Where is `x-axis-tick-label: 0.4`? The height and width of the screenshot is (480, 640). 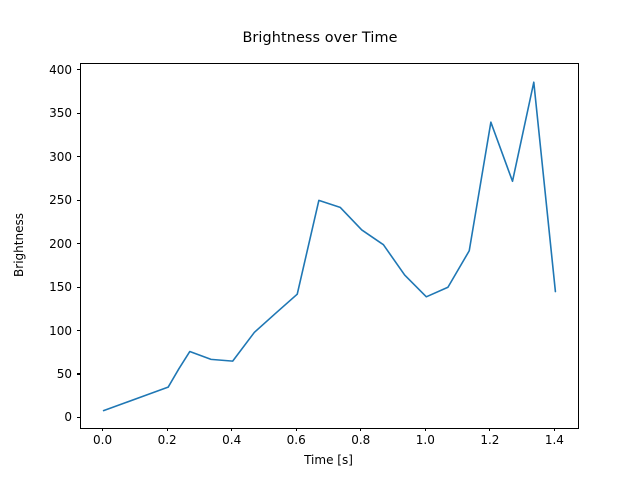
x-axis-tick-label: 0.4 is located at coordinates (232, 440).